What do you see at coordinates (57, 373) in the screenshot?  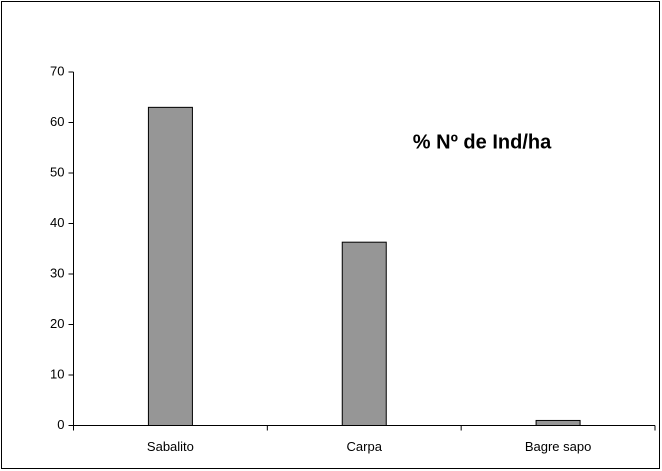 I see `y-tick-label: 10` at bounding box center [57, 373].